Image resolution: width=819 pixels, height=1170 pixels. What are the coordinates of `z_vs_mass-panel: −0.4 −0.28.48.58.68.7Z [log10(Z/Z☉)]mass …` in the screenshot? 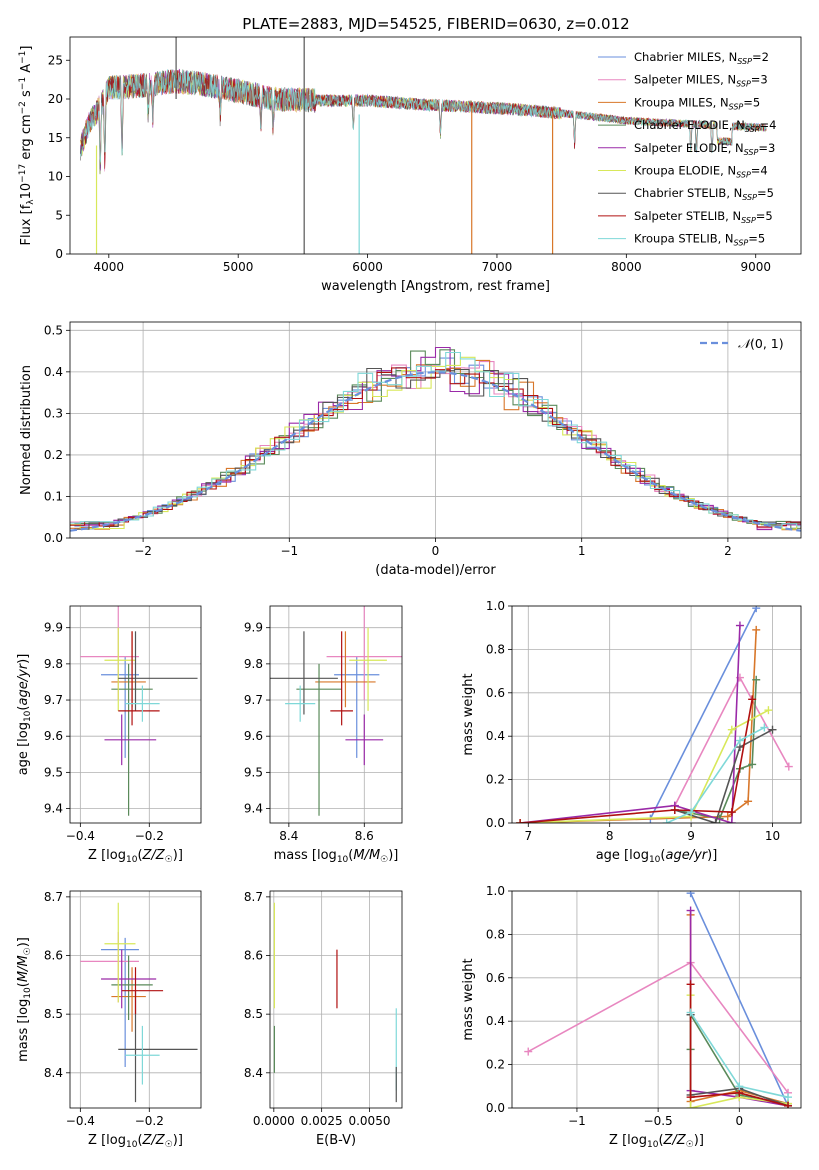 It's located at (109, 1020).